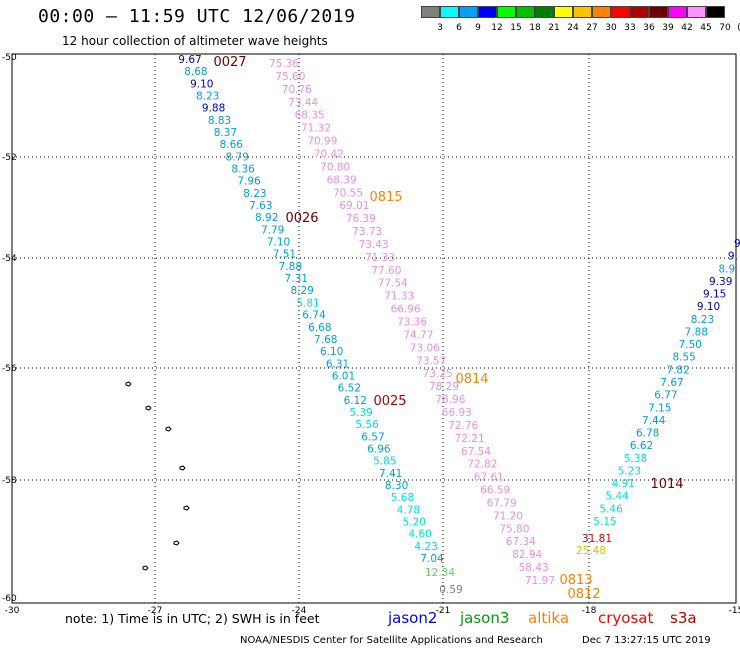 This screenshot has width=740, height=650. I want to click on swh-value-track-pink: 73.25, so click(438, 374).